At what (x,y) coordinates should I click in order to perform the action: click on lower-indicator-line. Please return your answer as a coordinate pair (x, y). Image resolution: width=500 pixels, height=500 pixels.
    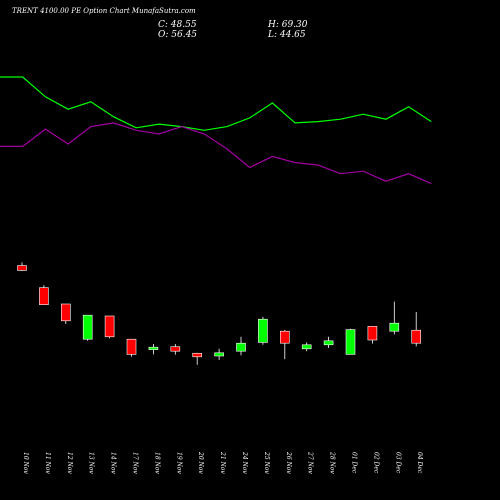
    Looking at the image, I should click on (216, 153).